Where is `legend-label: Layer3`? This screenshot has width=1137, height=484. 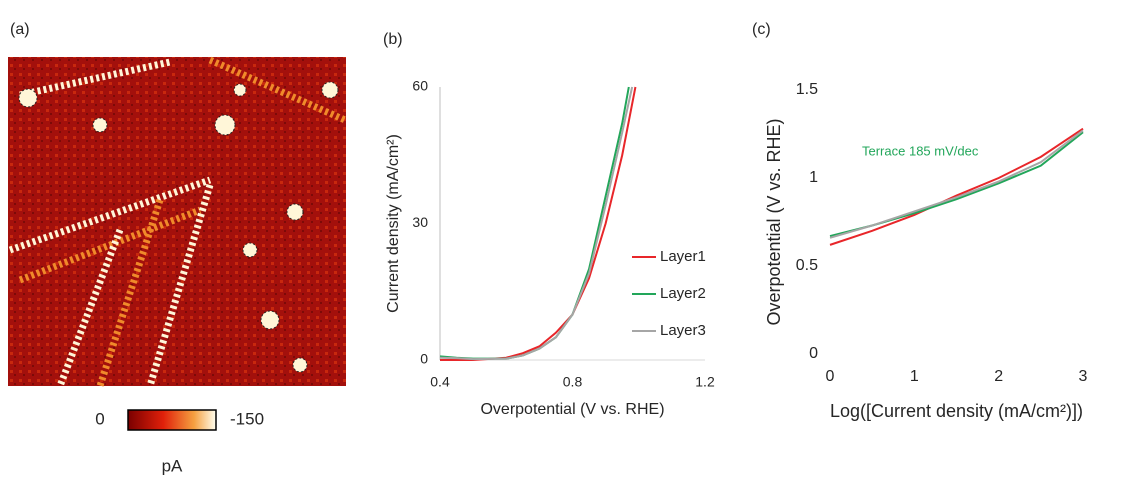 legend-label: Layer3 is located at coordinates (683, 330).